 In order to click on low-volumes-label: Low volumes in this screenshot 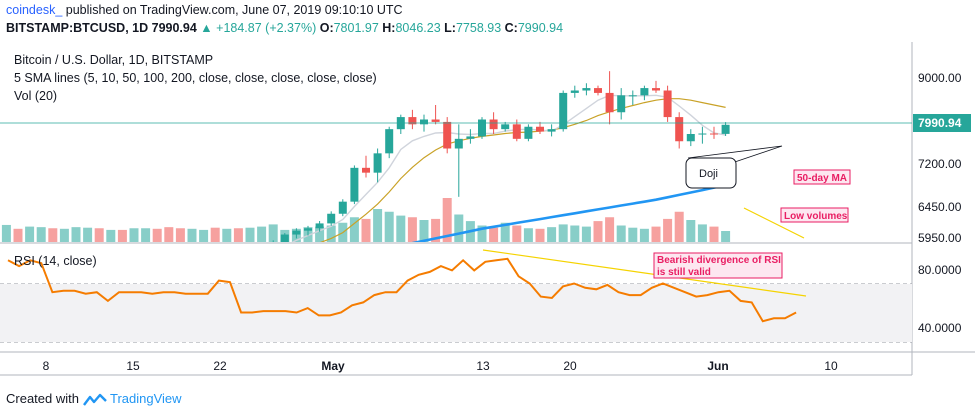, I will do `click(816, 216)`.